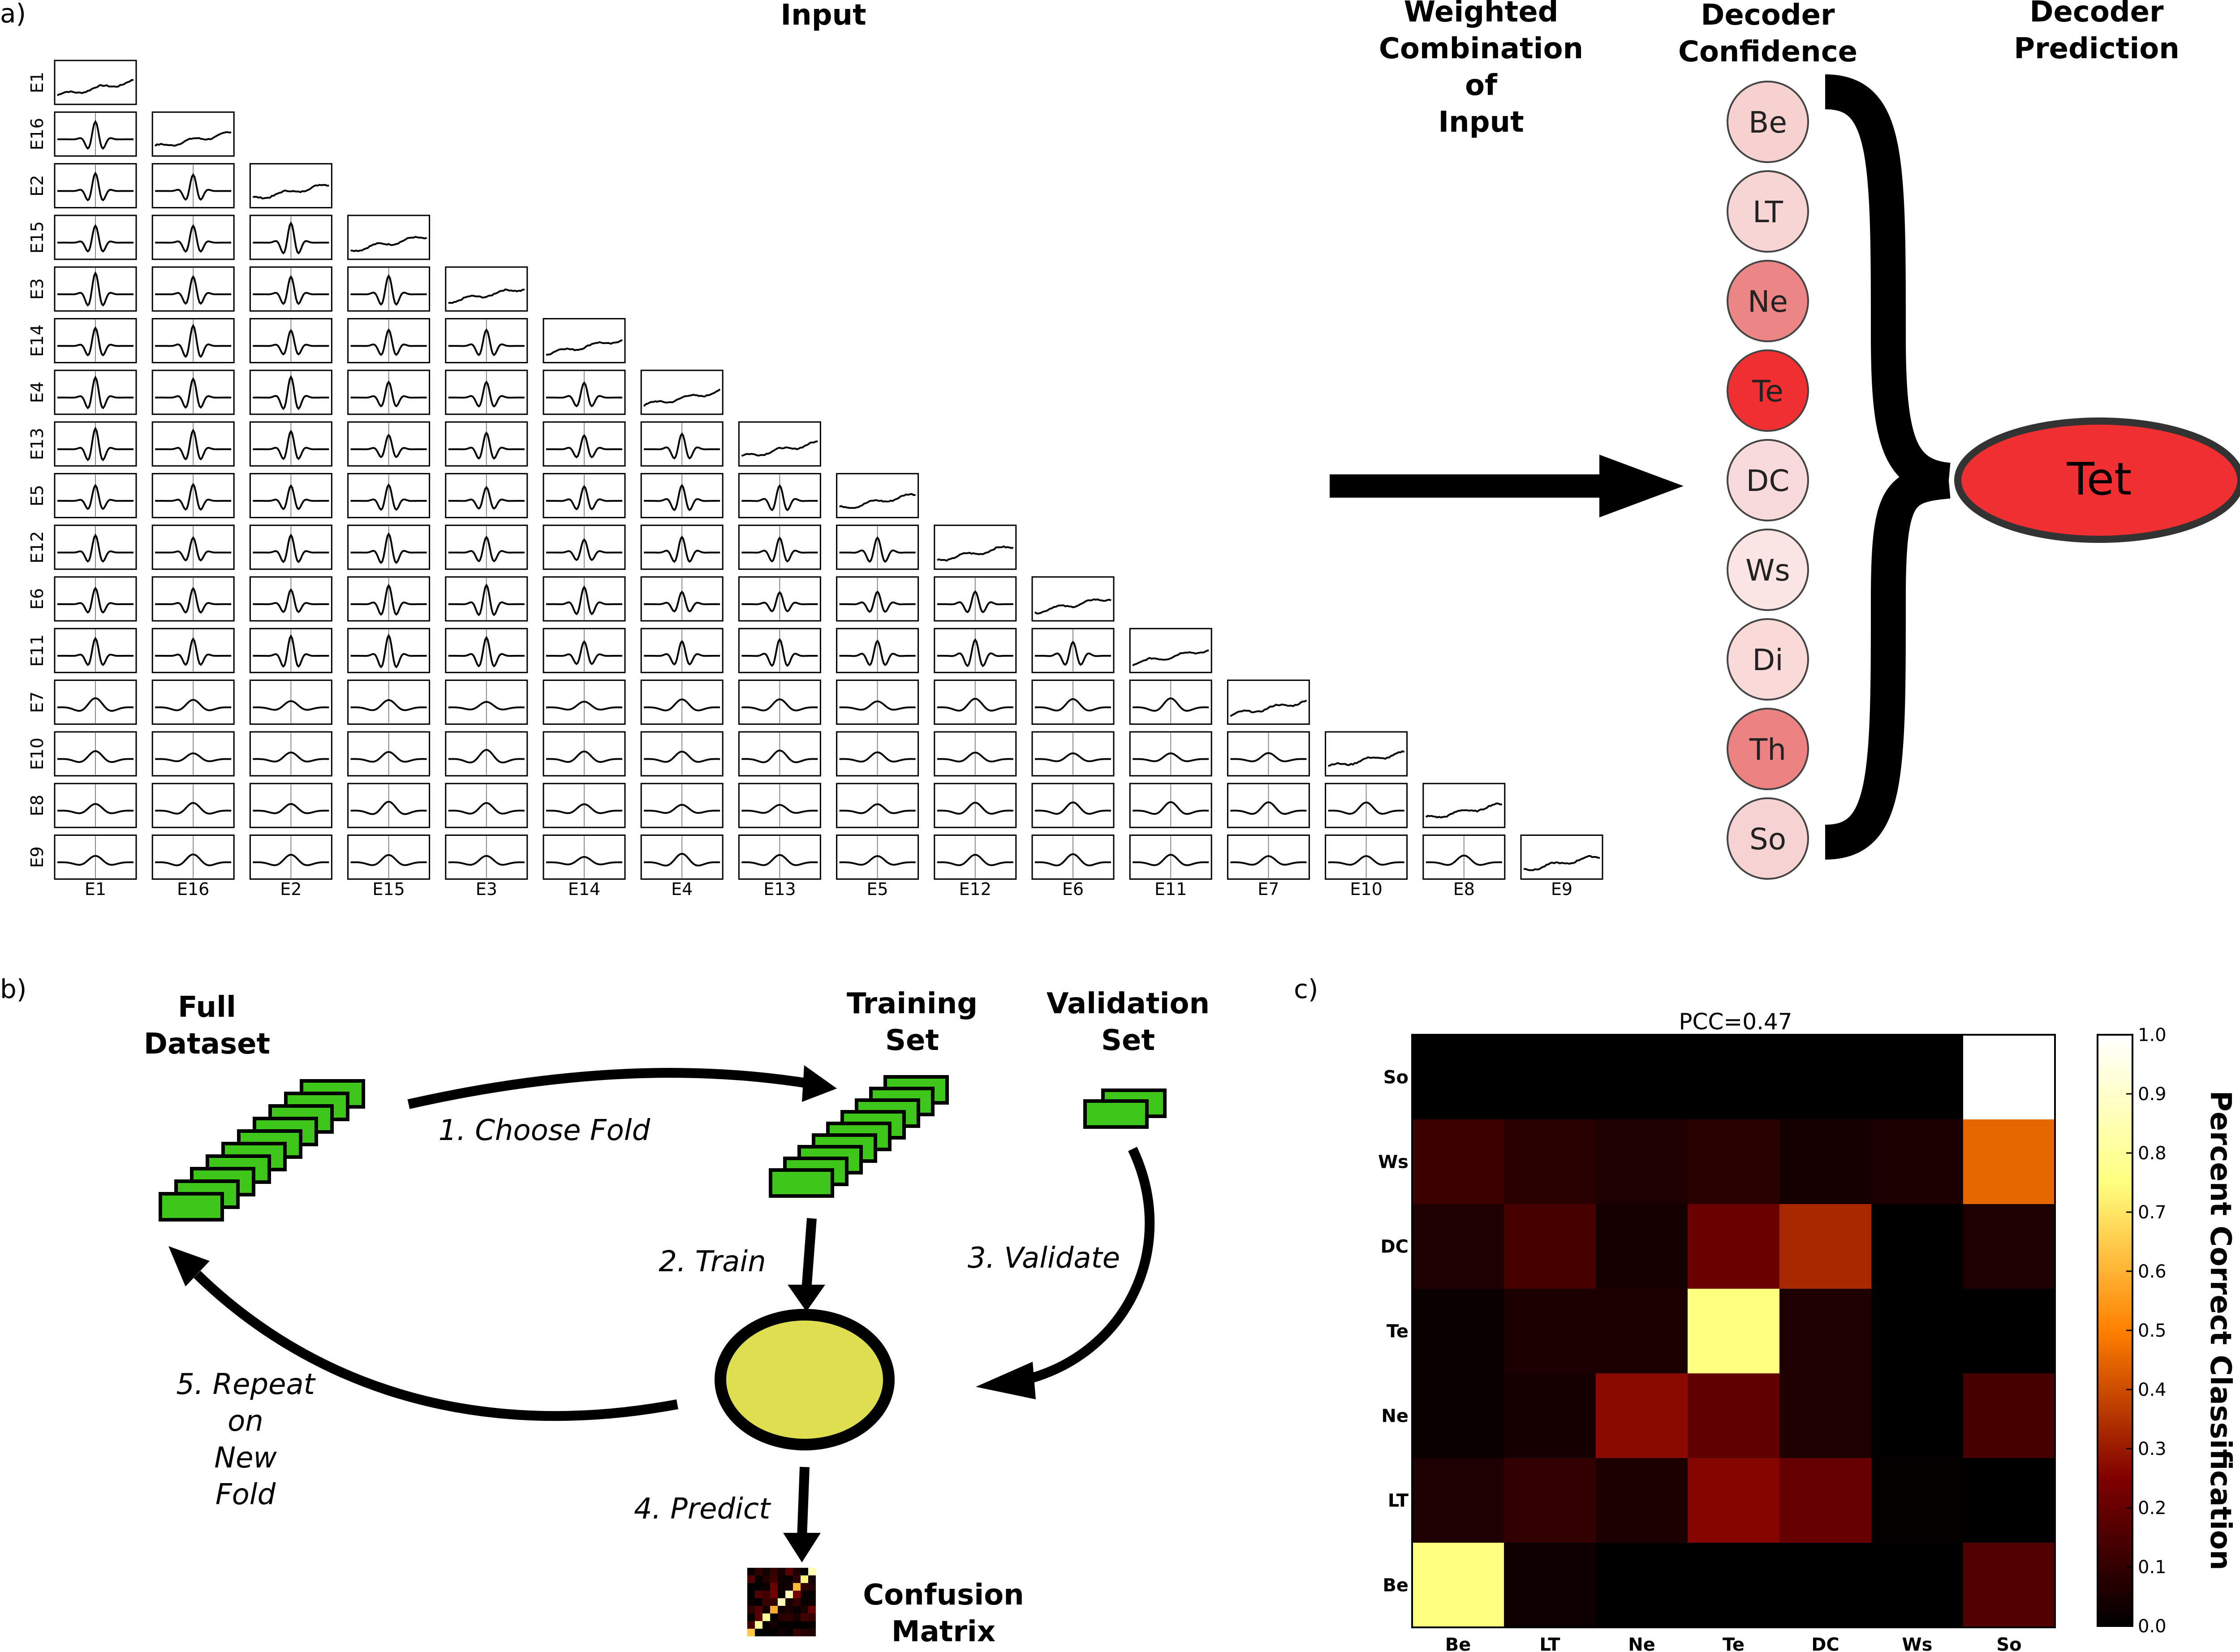  I want to click on colorbar-tick-label: 0.0, so click(2152, 1626).